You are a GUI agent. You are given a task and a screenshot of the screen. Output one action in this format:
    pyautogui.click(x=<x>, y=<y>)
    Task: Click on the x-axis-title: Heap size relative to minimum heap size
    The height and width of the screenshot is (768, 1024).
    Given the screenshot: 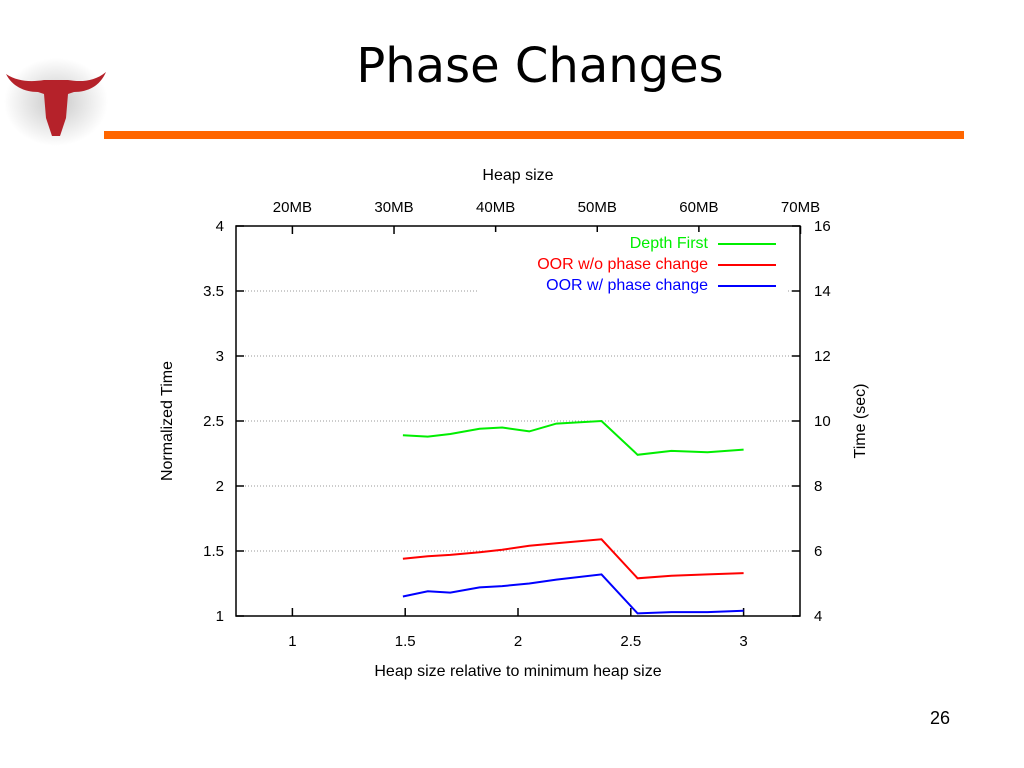 What is the action you would take?
    pyautogui.click(x=517, y=671)
    